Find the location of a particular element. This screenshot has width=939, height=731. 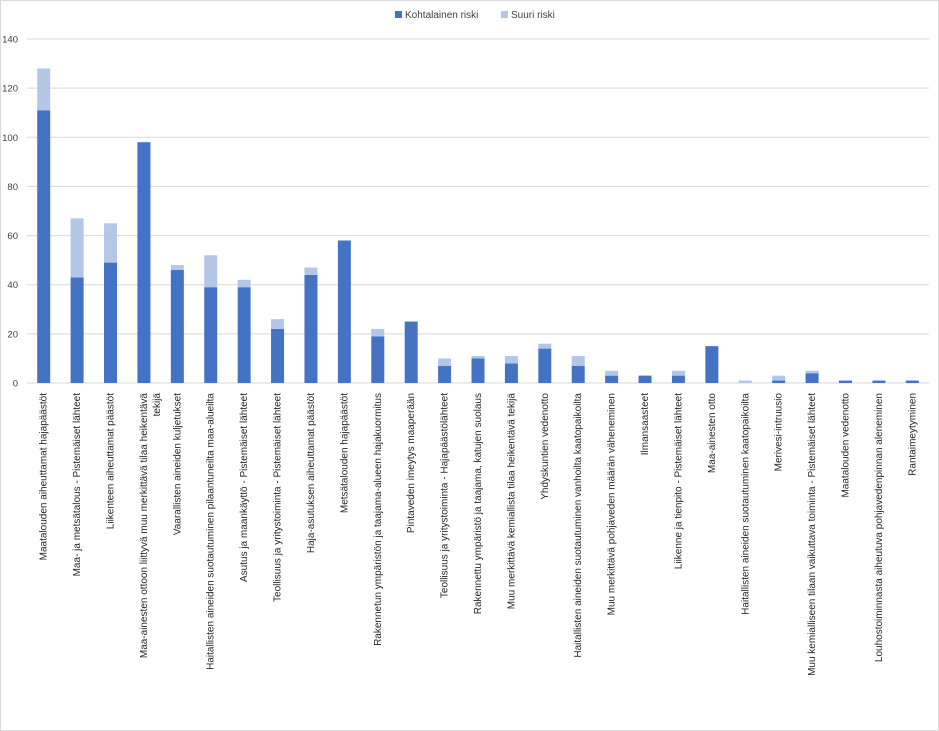

legend-label: Kohtalainen riski is located at coordinates (441, 15).